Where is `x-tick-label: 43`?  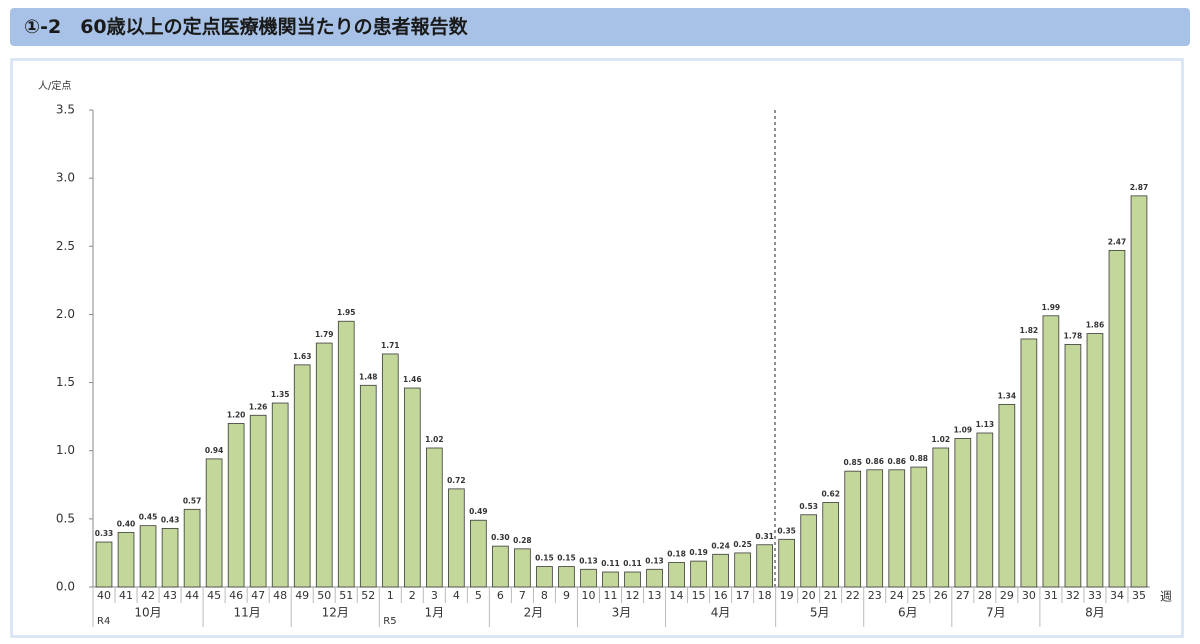
x-tick-label: 43 is located at coordinates (170, 595).